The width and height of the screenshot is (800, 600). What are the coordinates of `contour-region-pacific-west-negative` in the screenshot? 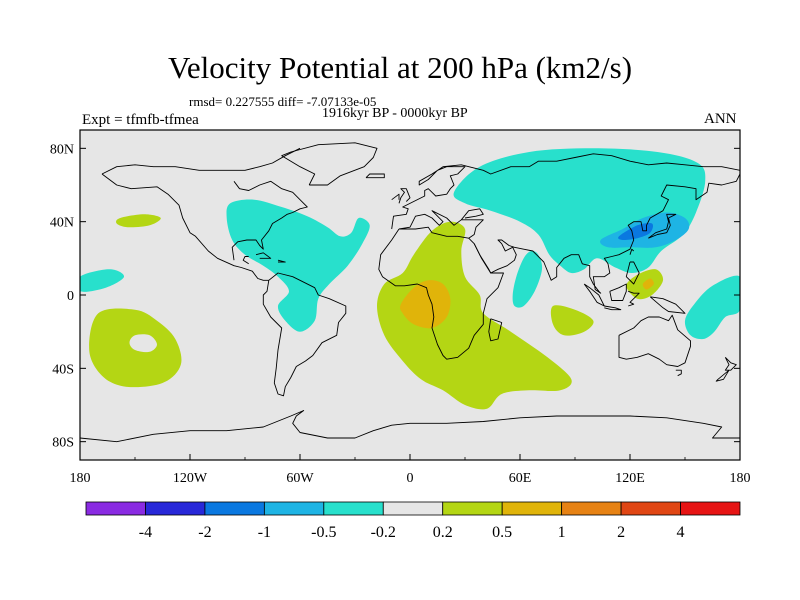 It's located at (102, 280).